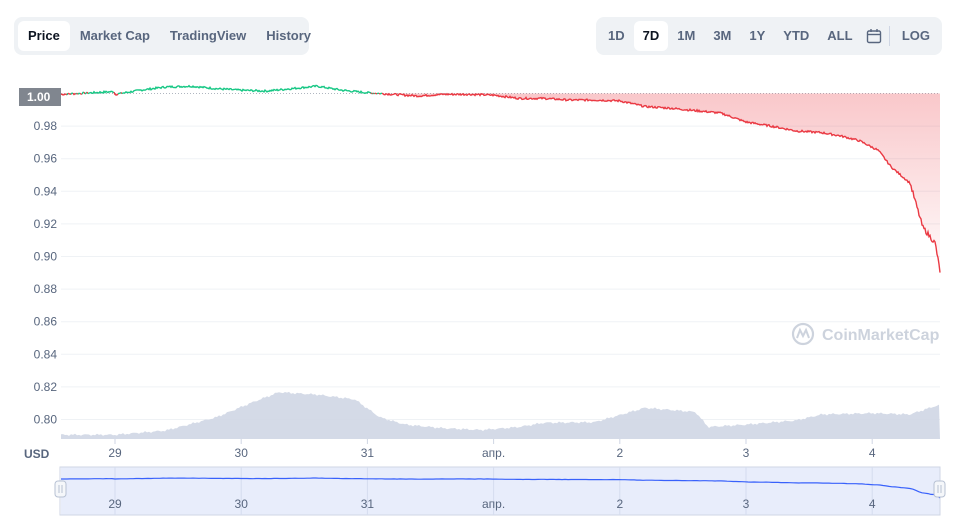 The image size is (955, 529). I want to click on range-all-button: ALL, so click(840, 35).